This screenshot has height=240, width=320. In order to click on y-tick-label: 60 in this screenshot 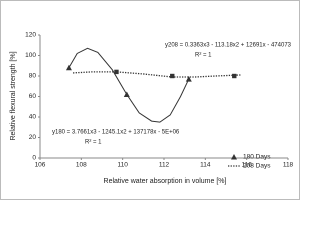, I will do `click(33, 96)`.